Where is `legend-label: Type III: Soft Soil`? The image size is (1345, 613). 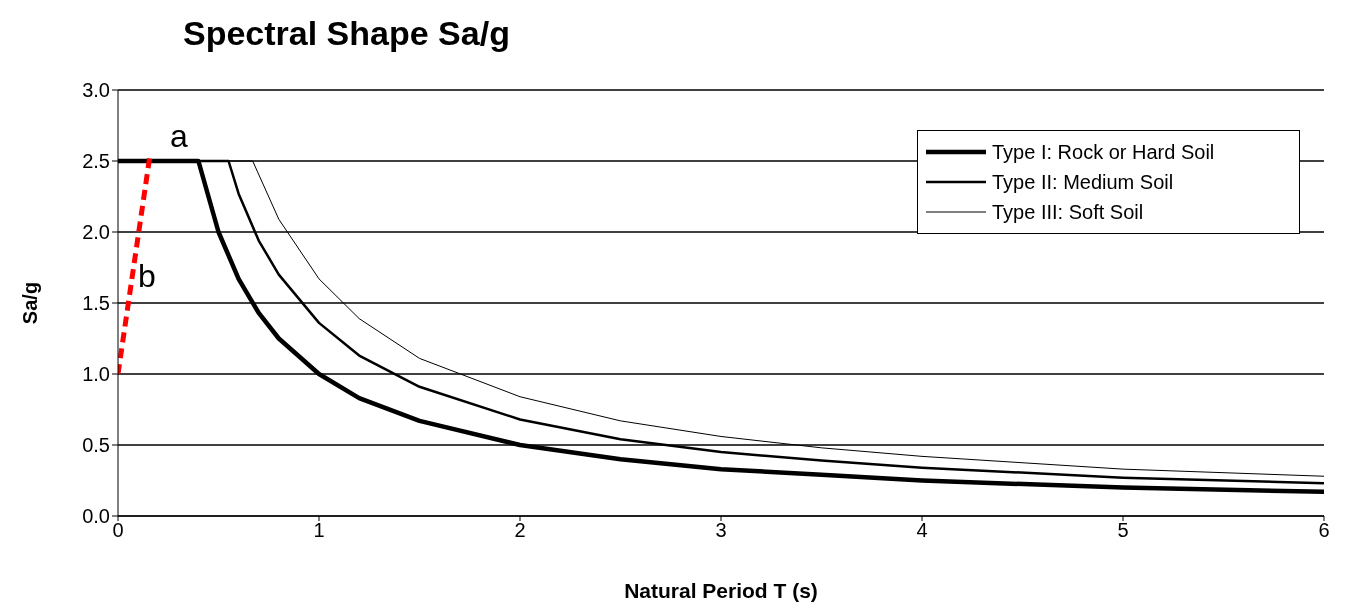 legend-label: Type III: Soft Soil is located at coordinates (1068, 212).